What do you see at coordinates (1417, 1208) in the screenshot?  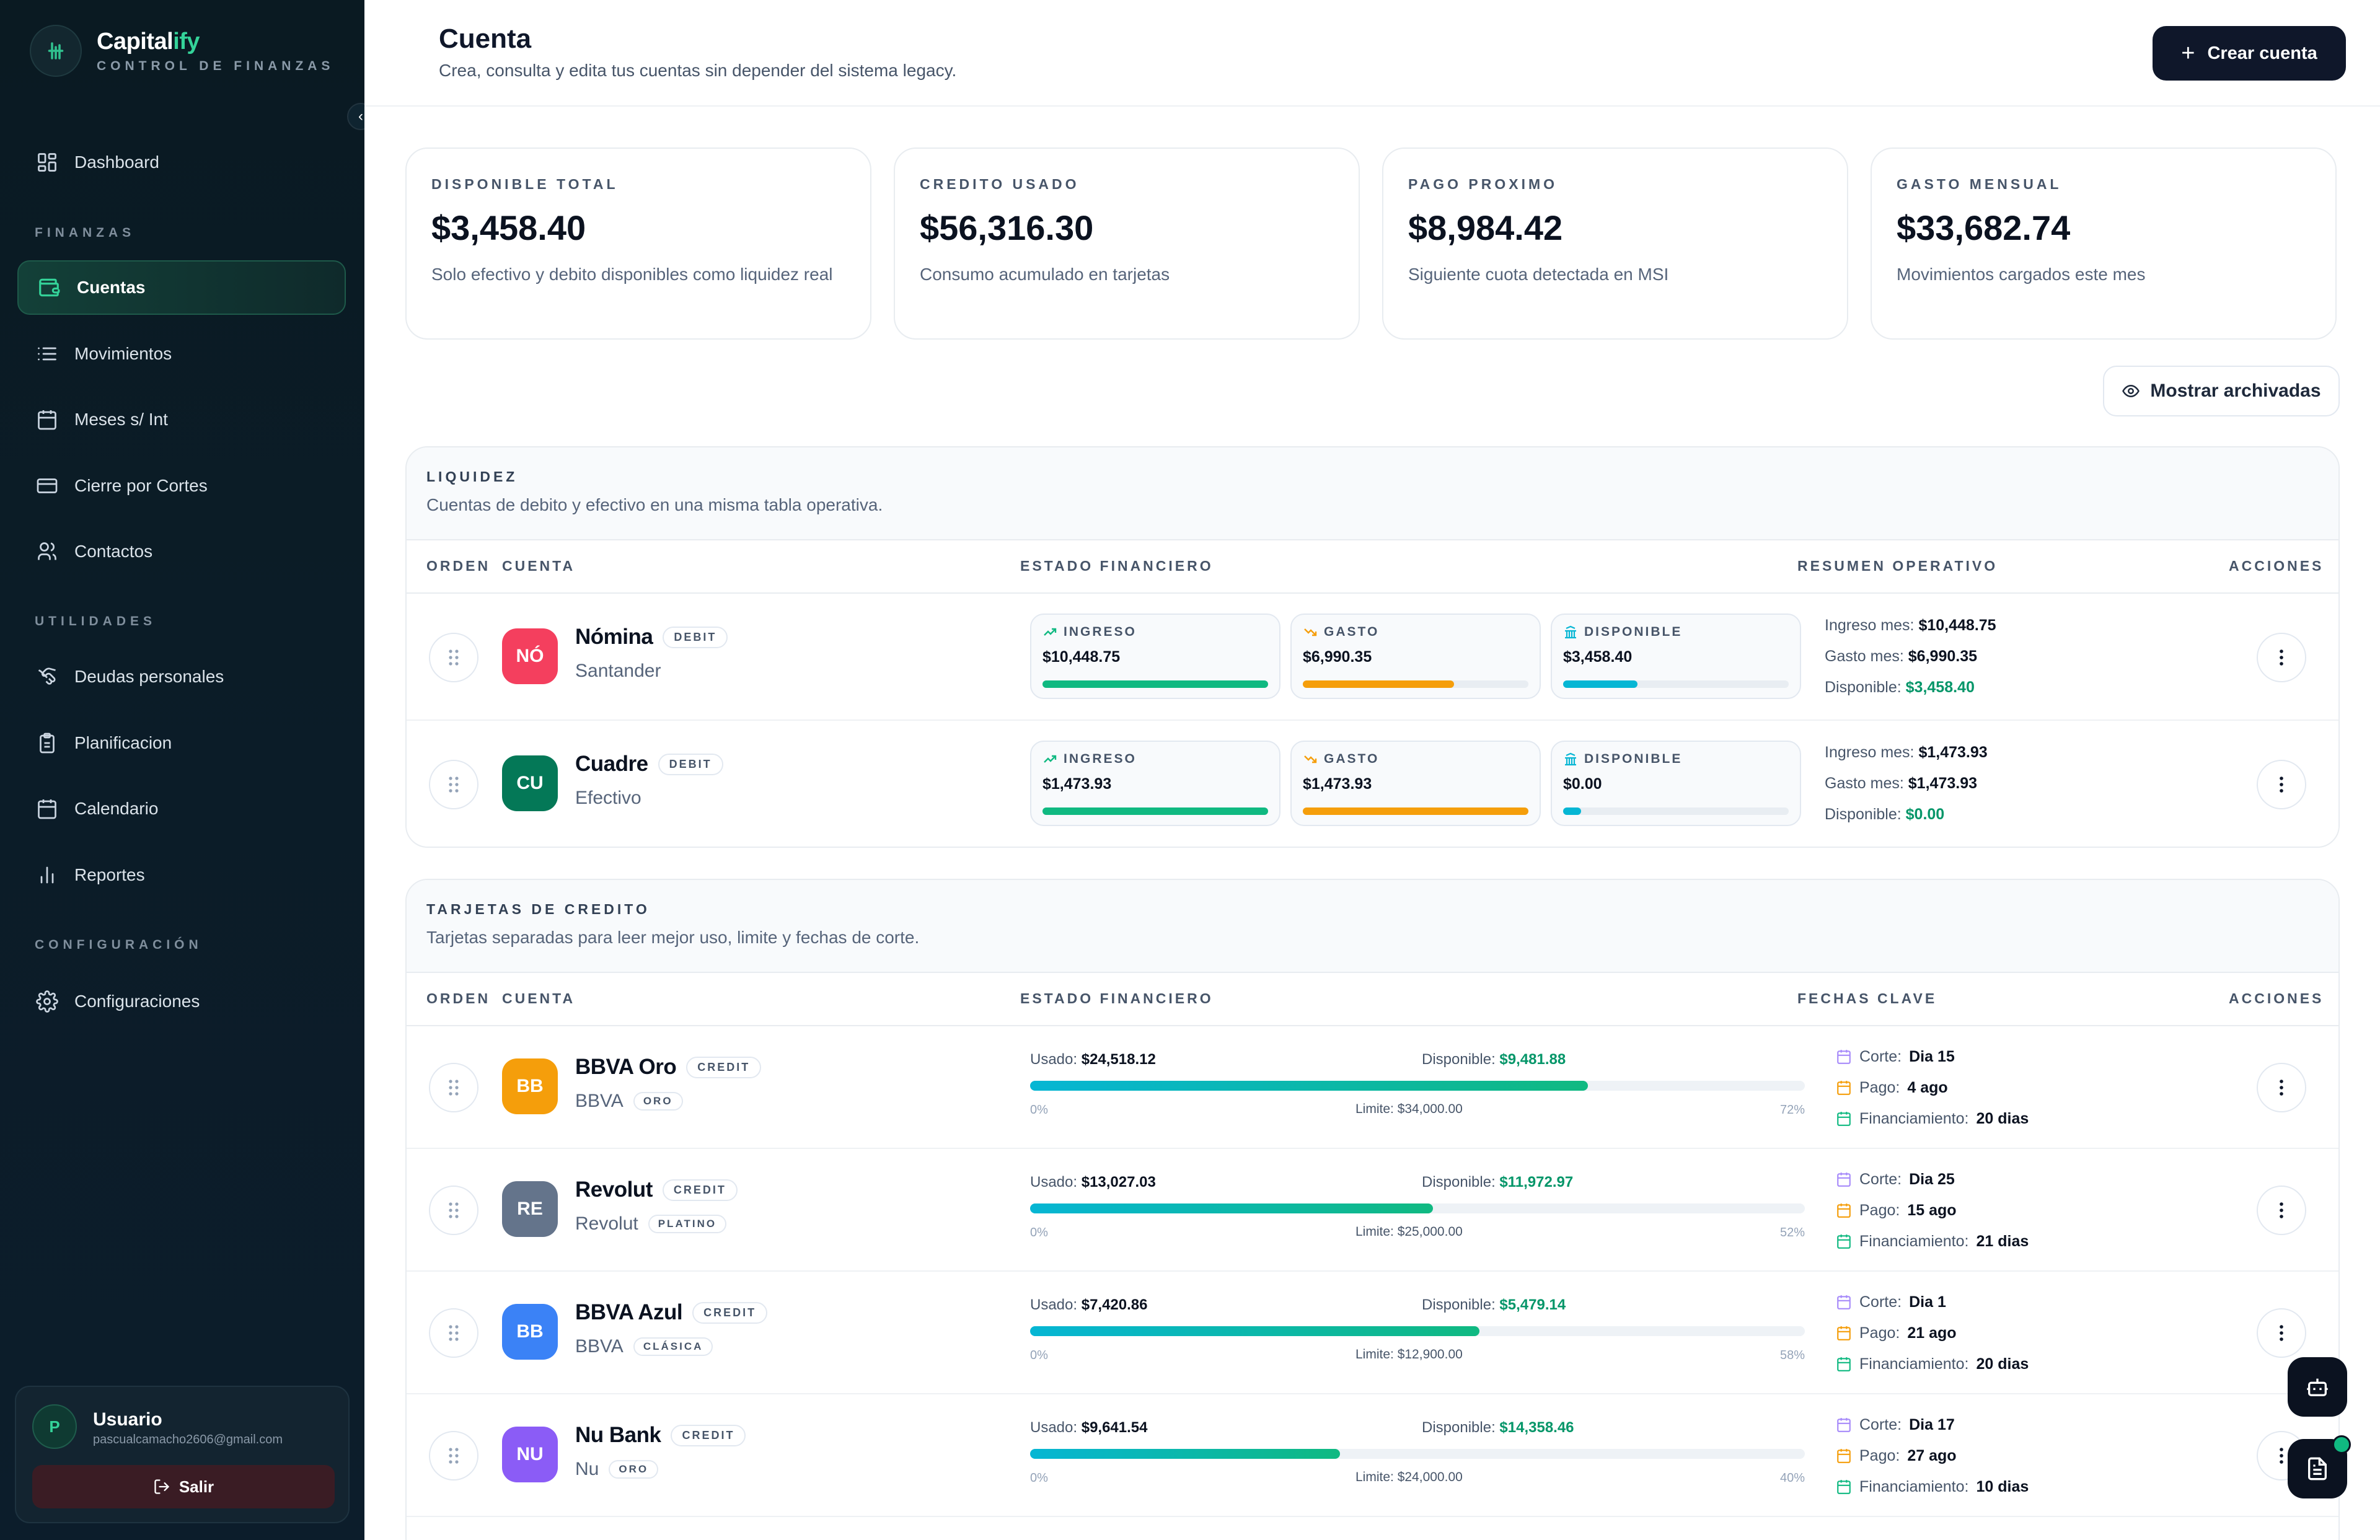 I see `credit-usage-track` at bounding box center [1417, 1208].